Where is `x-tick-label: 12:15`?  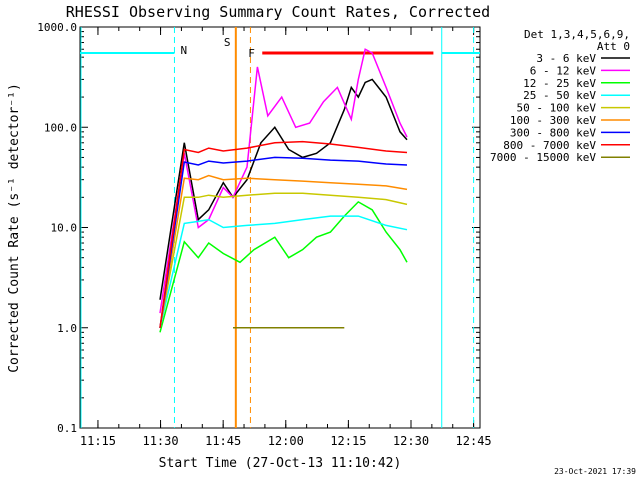
x-tick-label: 12:15 is located at coordinates (348, 441).